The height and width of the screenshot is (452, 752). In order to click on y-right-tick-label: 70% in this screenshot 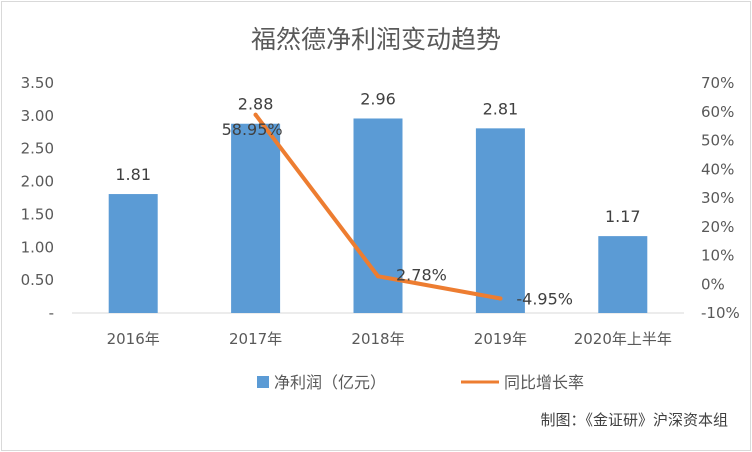, I will do `click(717, 83)`.